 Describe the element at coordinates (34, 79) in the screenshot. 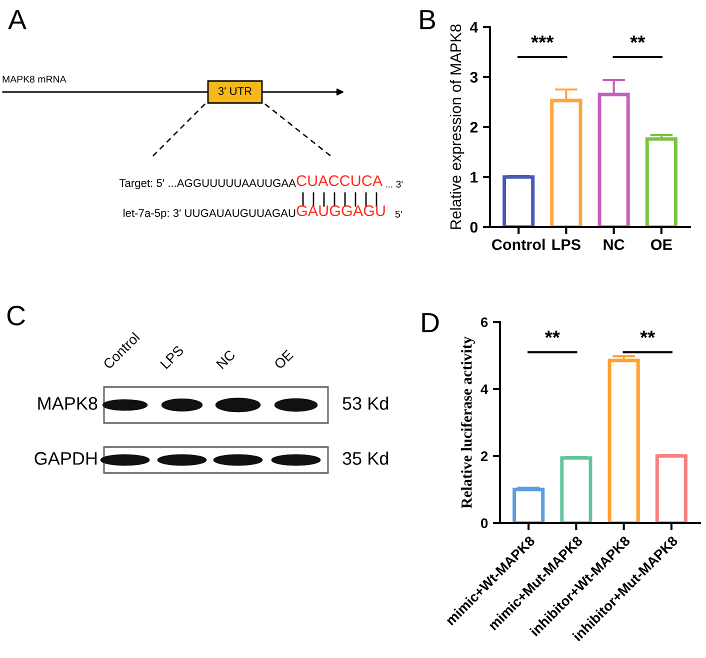

I see `text: MAPK8 mRNA` at that location.